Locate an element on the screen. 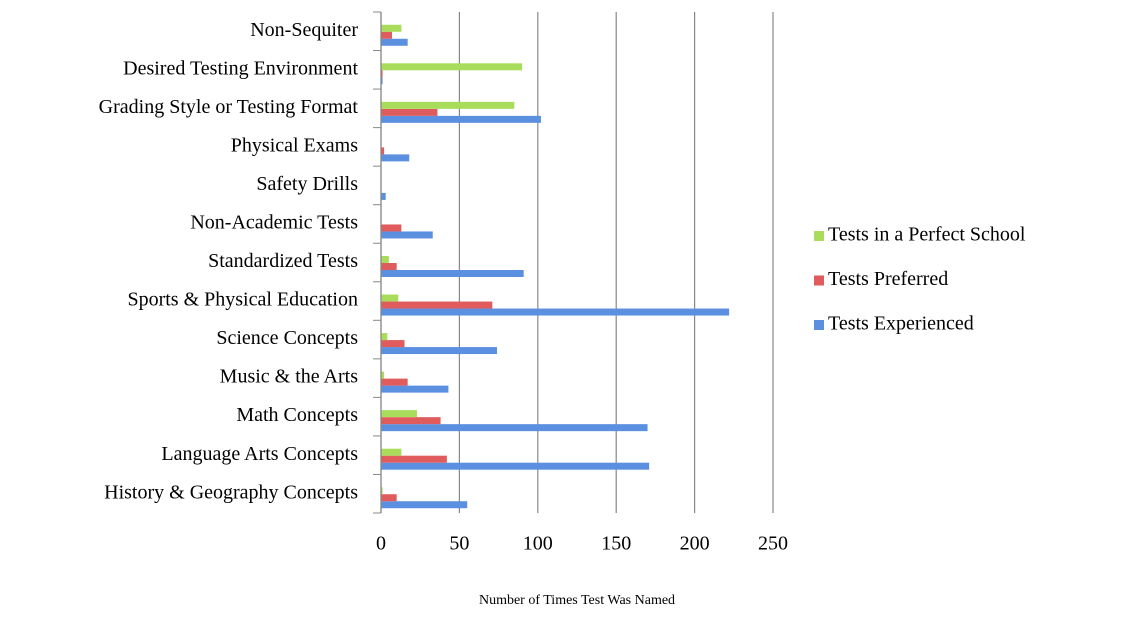 This screenshot has width=1125, height=630. legend-label: Tests Experienced is located at coordinates (901, 324).